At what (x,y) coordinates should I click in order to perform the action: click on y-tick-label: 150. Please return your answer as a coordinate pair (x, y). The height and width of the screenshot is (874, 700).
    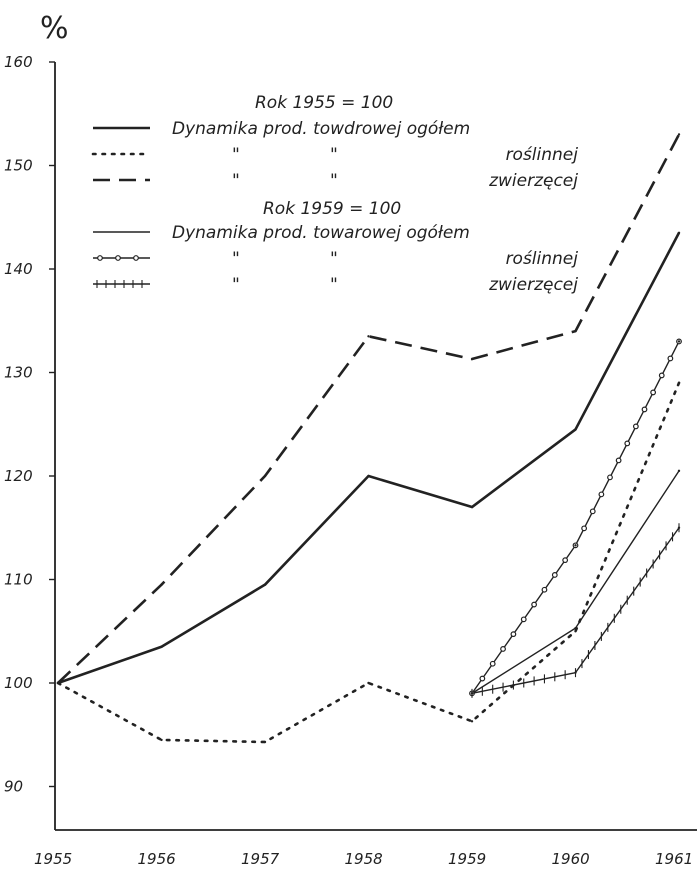
    Looking at the image, I should click on (18, 166).